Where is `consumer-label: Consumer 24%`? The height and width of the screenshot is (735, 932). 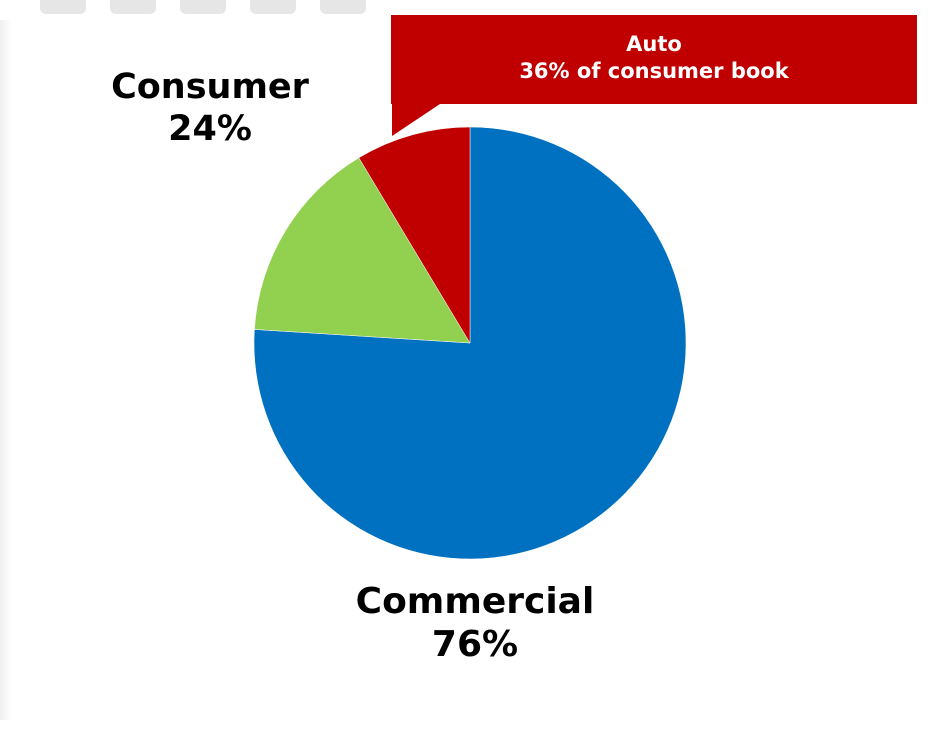
consumer-label: Consumer 24% is located at coordinates (210, 108).